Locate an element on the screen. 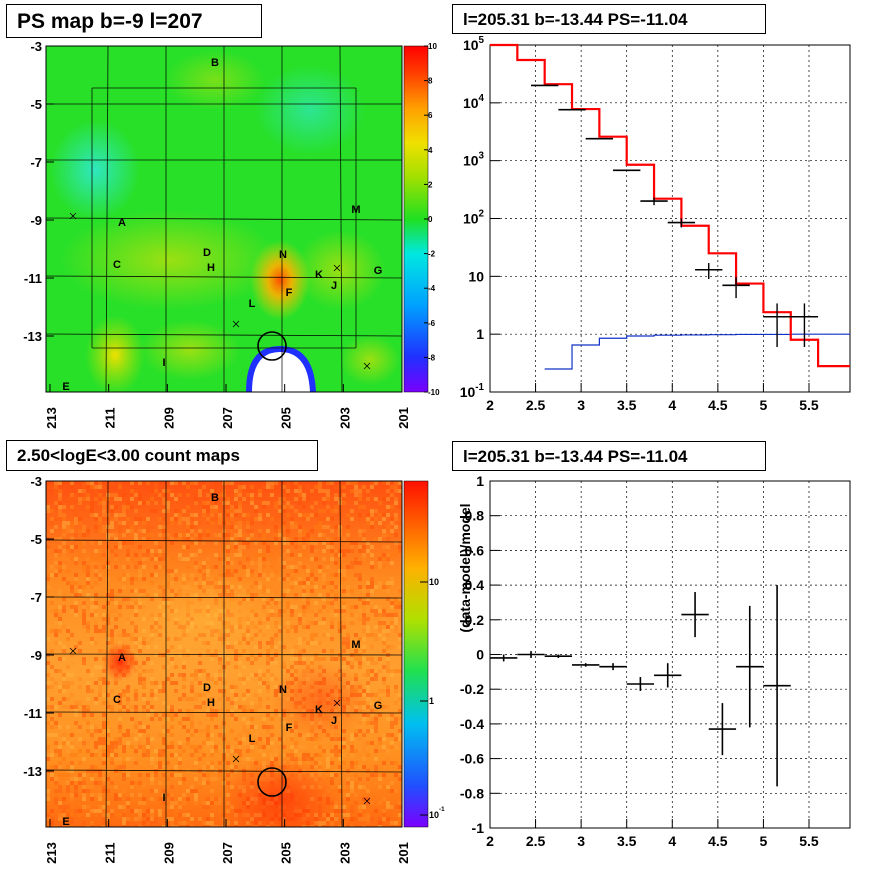 The image size is (896, 872). count-map-x-tick-label: 201 is located at coordinates (403, 853).